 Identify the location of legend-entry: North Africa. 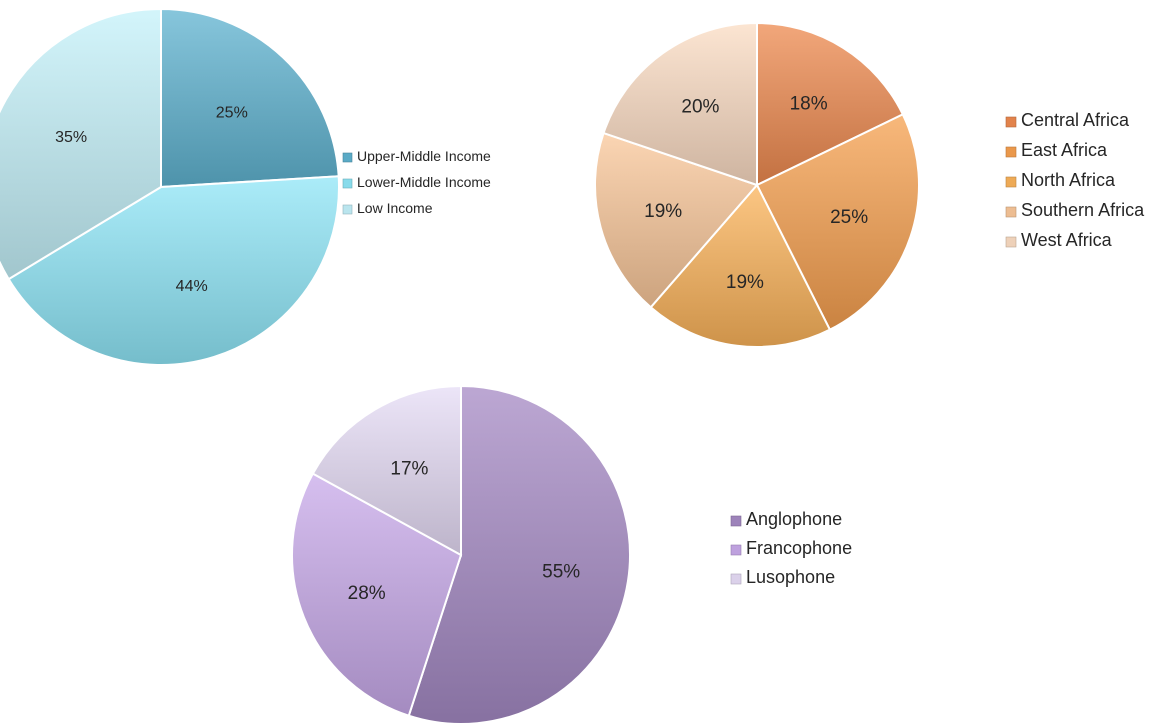
(1068, 180).